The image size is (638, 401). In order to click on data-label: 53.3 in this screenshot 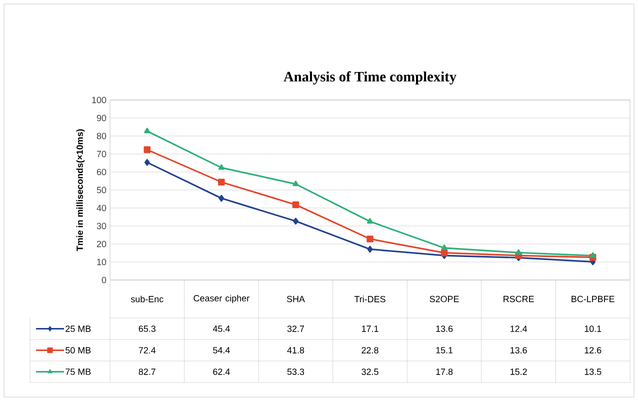, I will do `click(295, 371)`.